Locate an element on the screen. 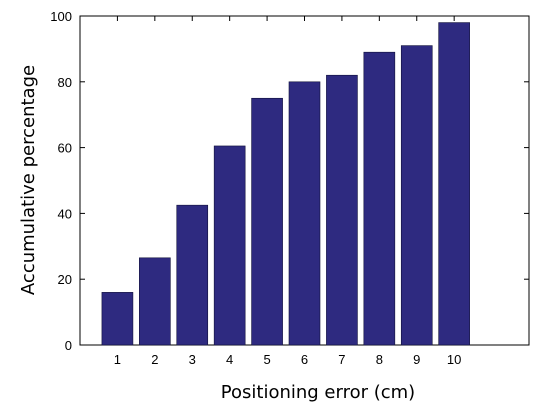 This screenshot has width=533, height=406. x-tick-label: 7 is located at coordinates (341, 359).